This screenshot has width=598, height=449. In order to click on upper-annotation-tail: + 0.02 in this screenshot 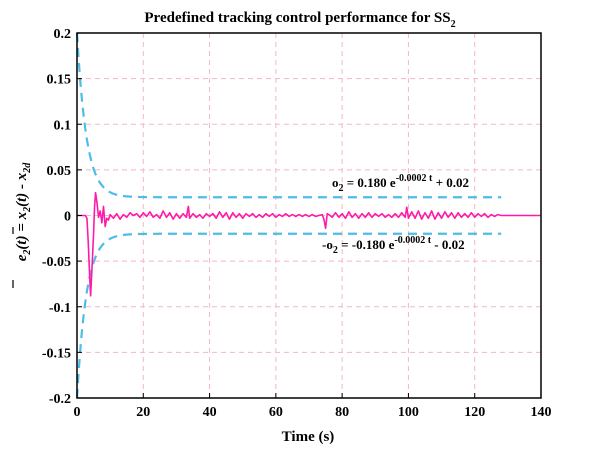, I will do `click(450, 182)`.